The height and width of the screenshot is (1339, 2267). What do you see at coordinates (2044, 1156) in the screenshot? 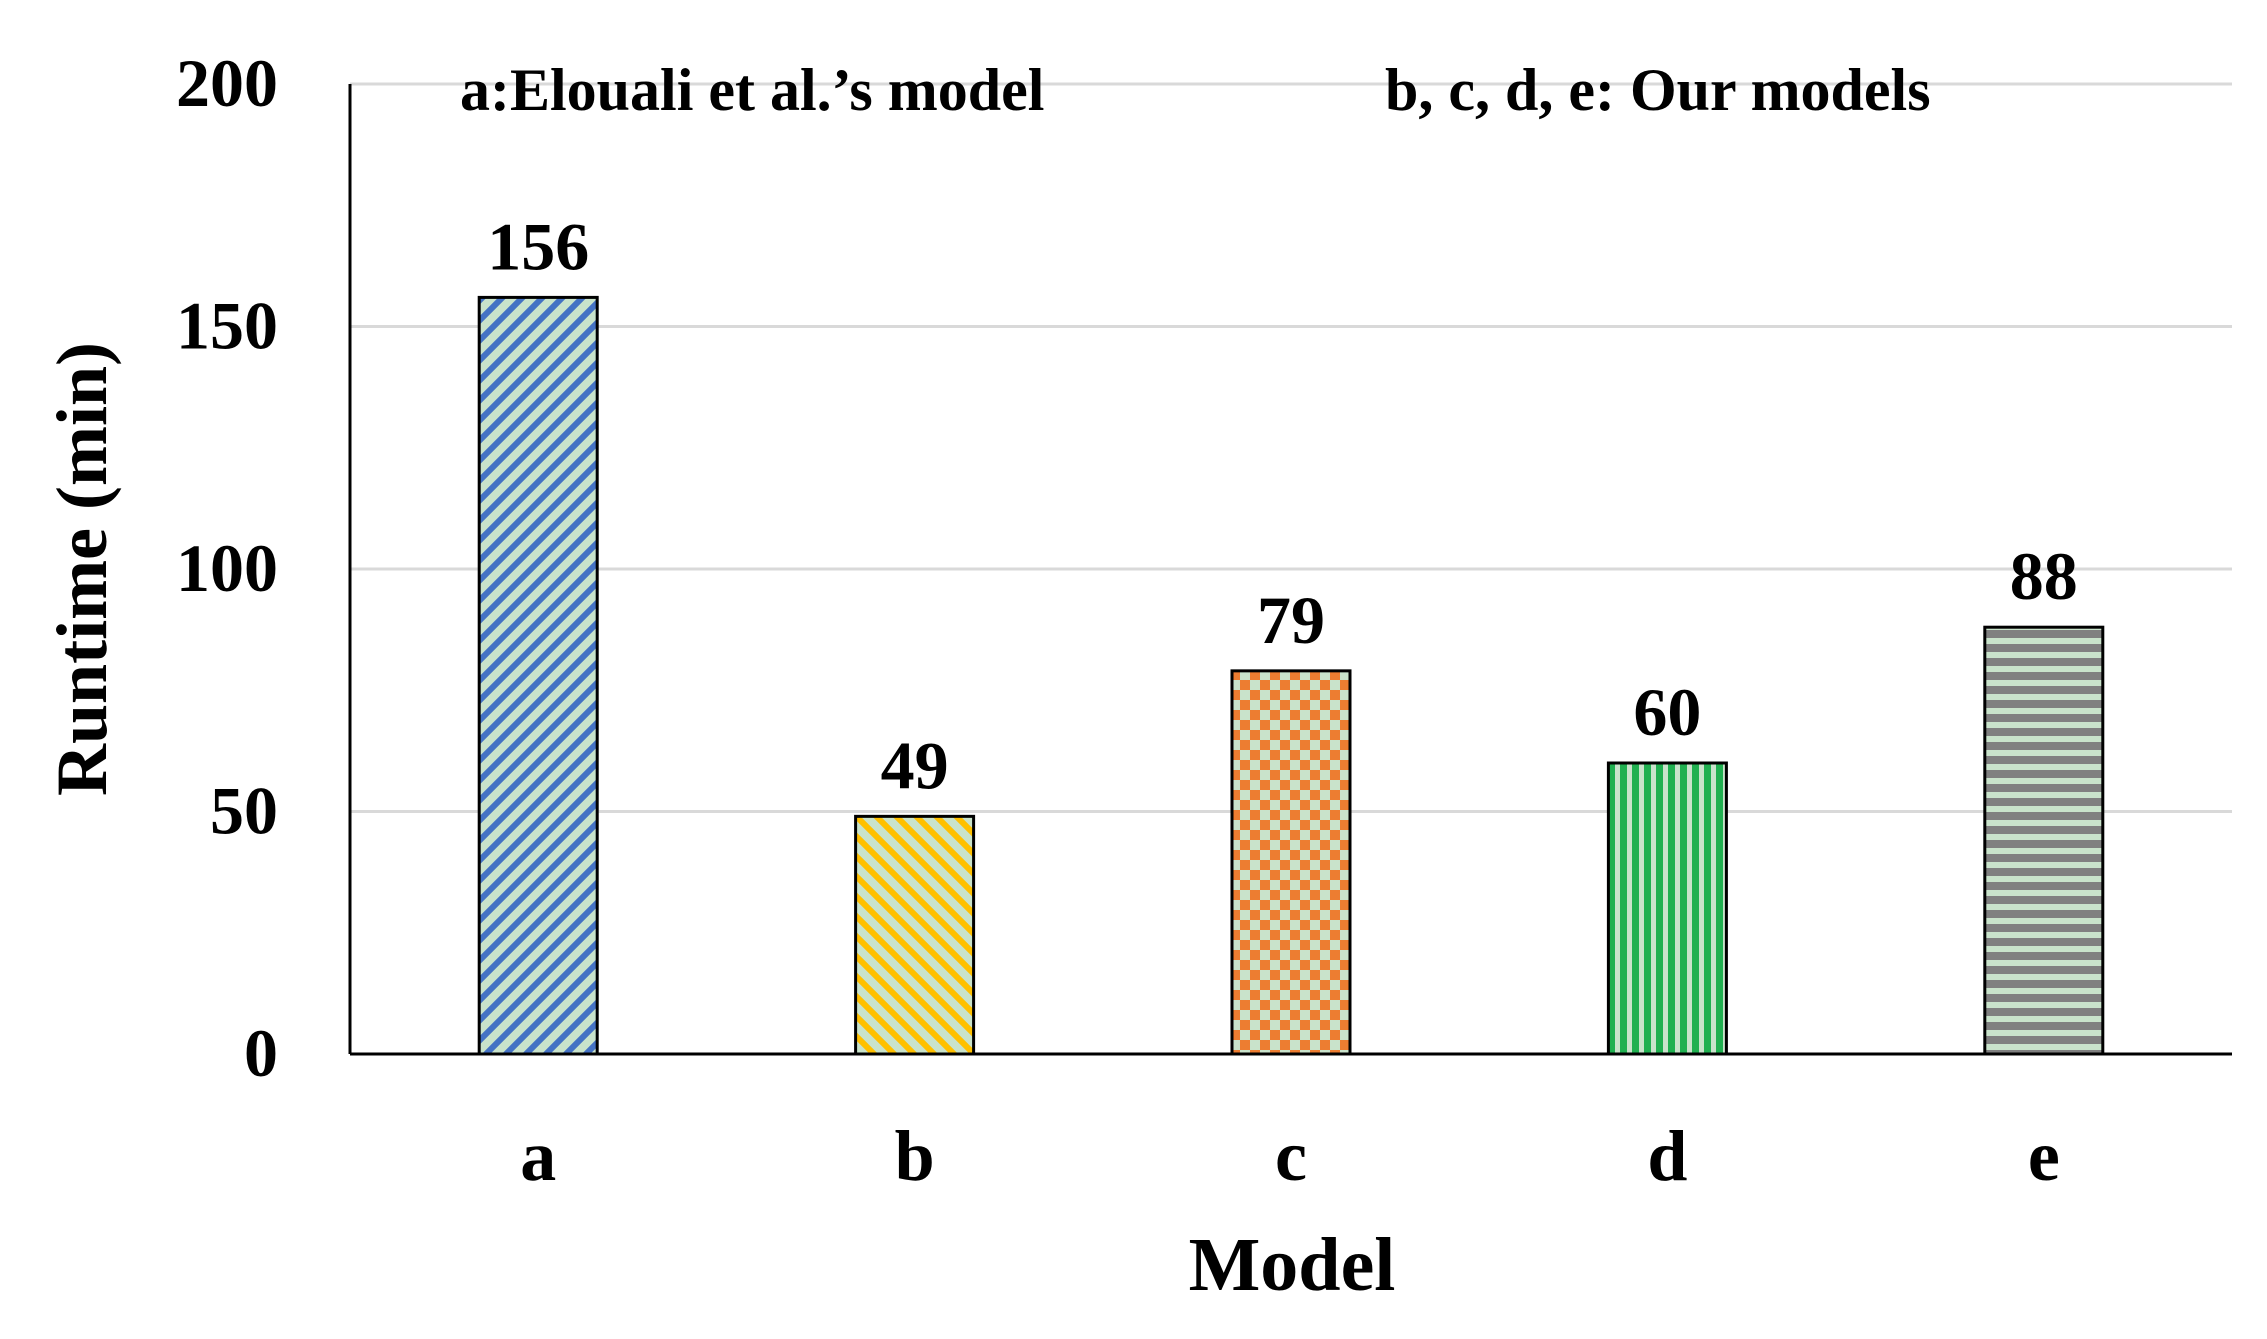
I see `x-tick-label-e: e` at bounding box center [2044, 1156].